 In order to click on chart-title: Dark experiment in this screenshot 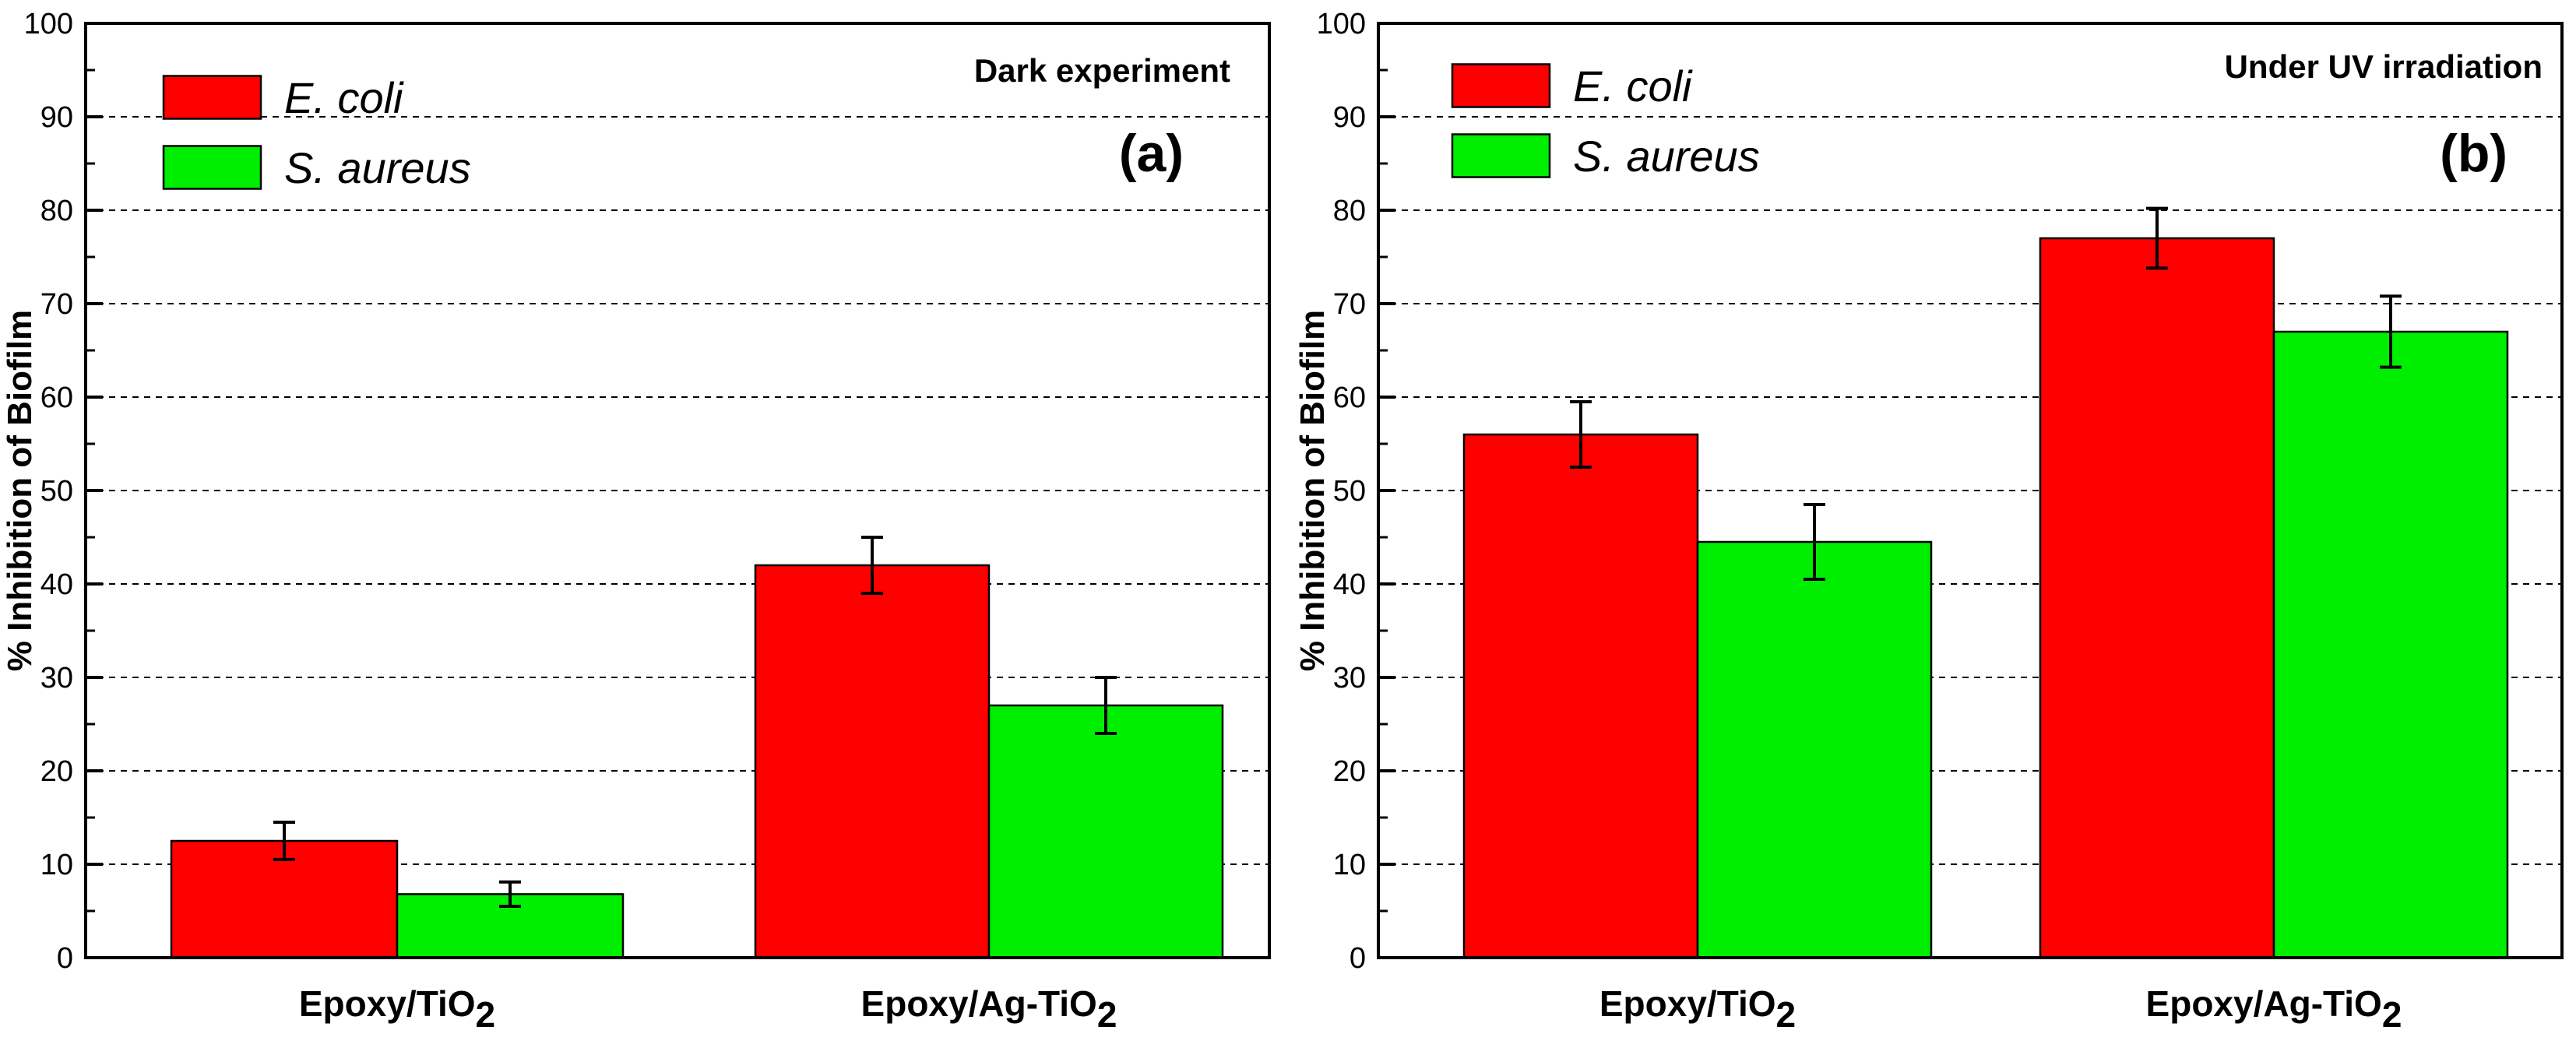, I will do `click(1102, 70)`.